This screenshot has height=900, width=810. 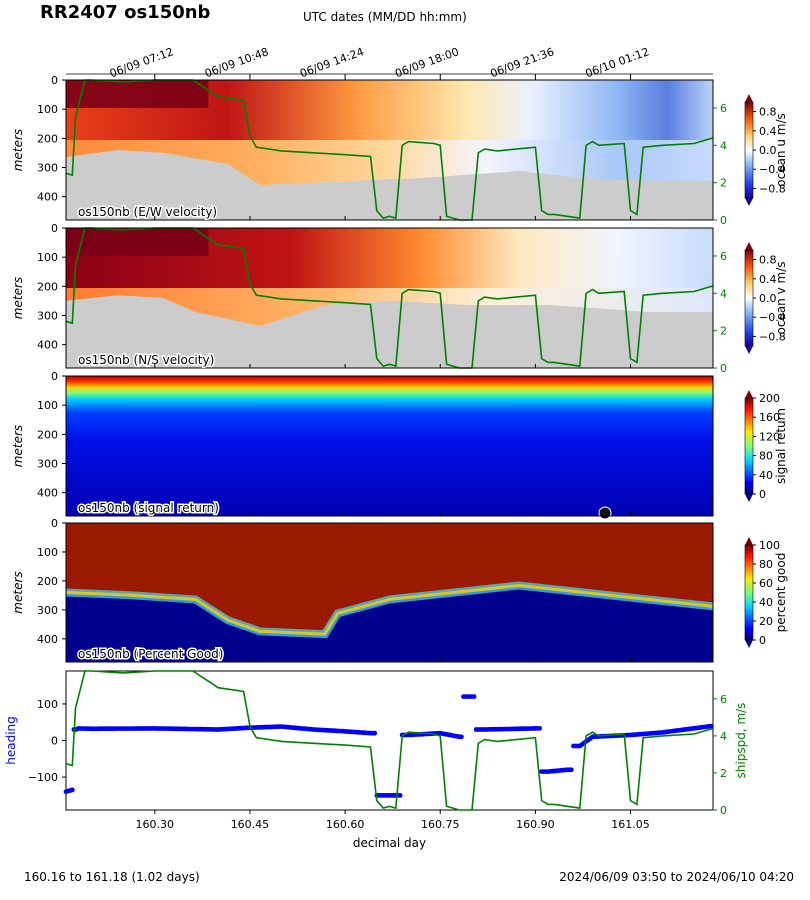 What do you see at coordinates (155, 824) in the screenshot?
I see `x-tick-label: 160.30` at bounding box center [155, 824].